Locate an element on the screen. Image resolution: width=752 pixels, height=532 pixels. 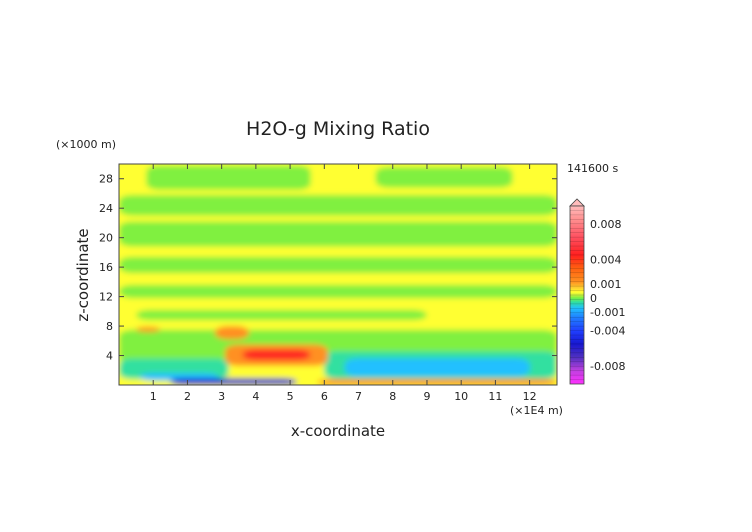
x-tick-label: 1 is located at coordinates (153, 396).